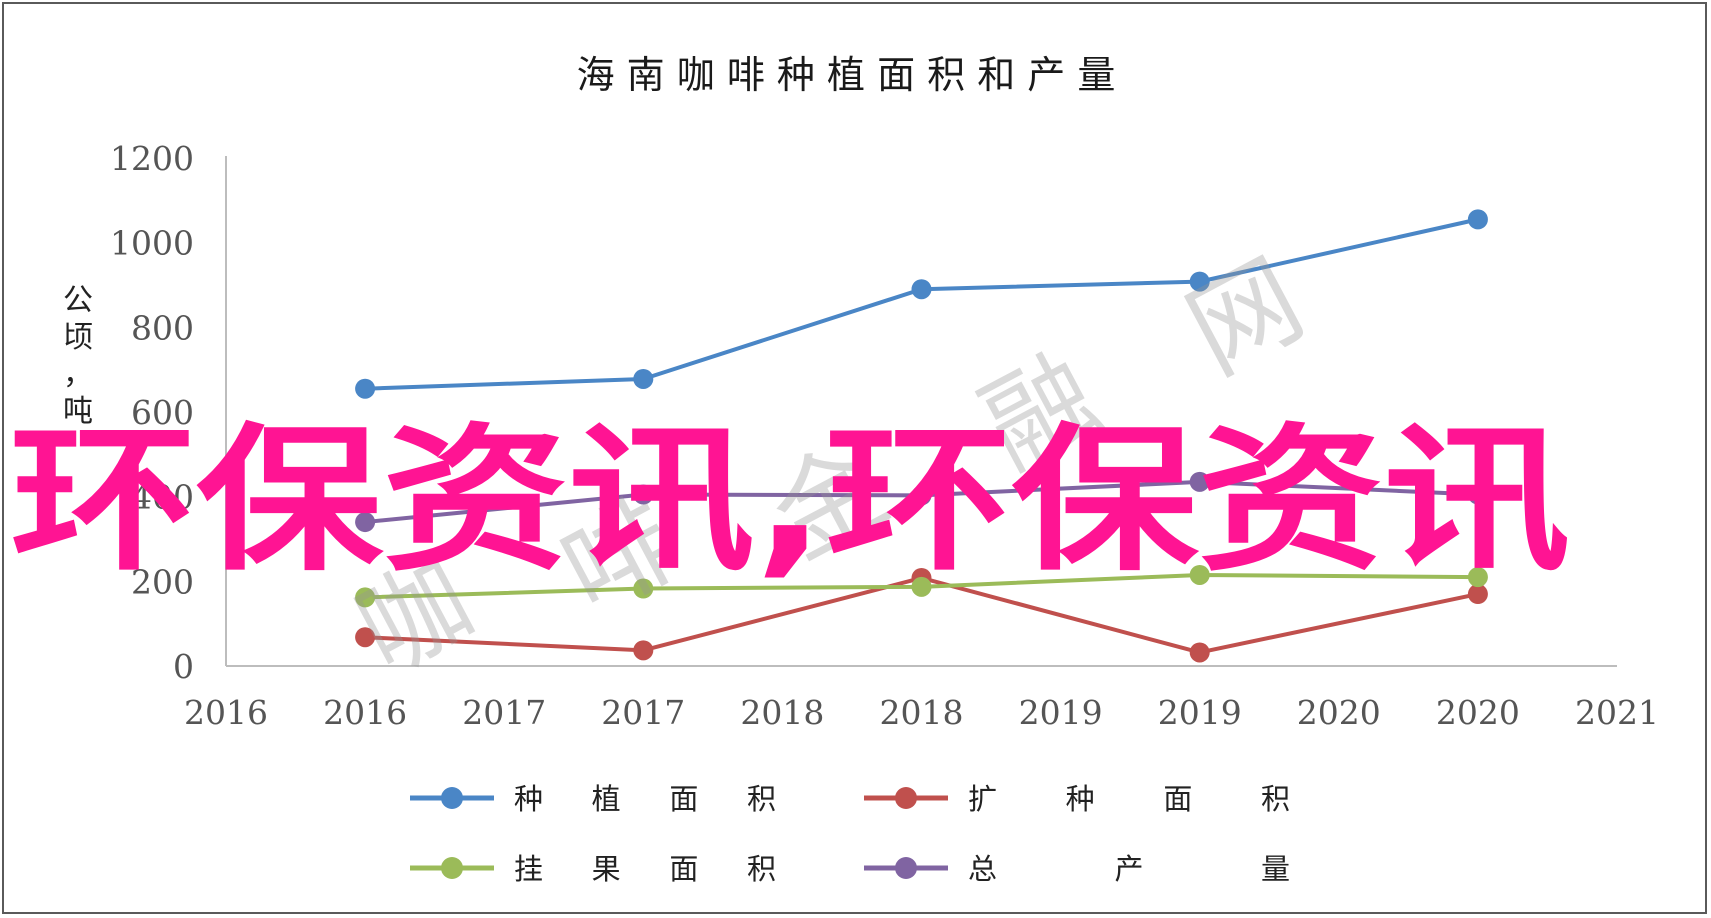  Describe the element at coordinates (1129, 799) in the screenshot. I see `legend-label: 扩 种 面 积` at that location.